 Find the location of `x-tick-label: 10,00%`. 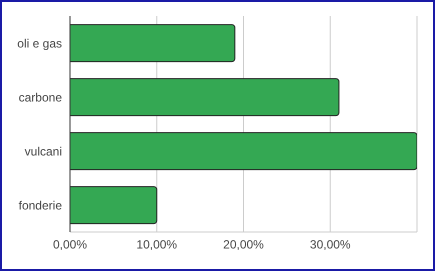

x-tick-label: 10,00% is located at coordinates (157, 245).